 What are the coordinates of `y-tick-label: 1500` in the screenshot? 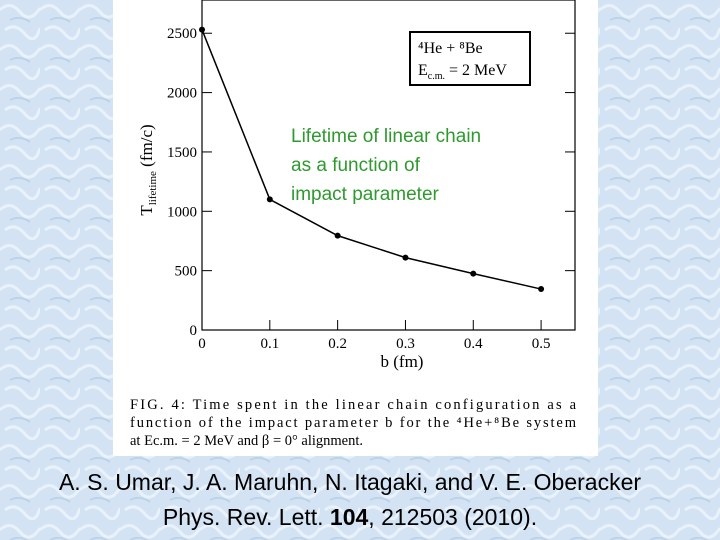 It's located at (182, 153).